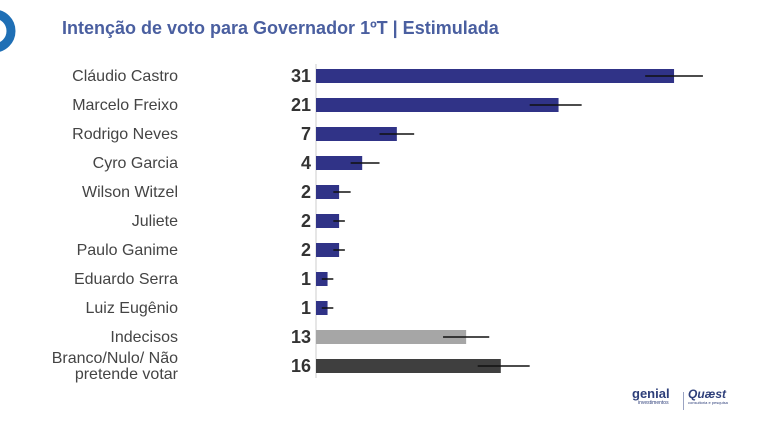 This screenshot has height=426, width=768. I want to click on category-label: Rodrigo Neves, so click(125, 134).